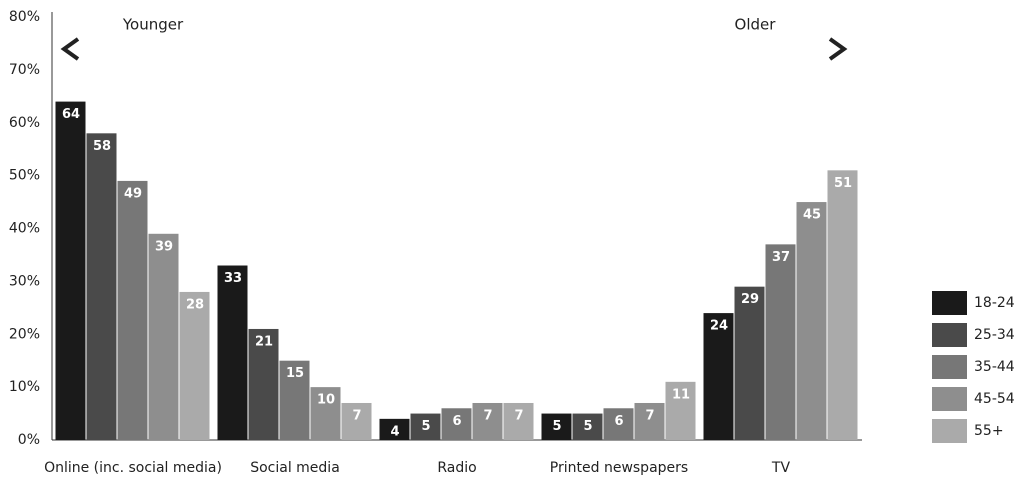 The image size is (1024, 484). I want to click on x-tick-label: Online (inc. social media), so click(133, 468).